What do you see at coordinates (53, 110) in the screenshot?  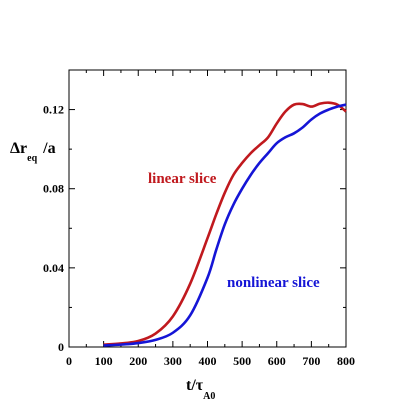 I see `y-tick-label: 0.12` at bounding box center [53, 110].